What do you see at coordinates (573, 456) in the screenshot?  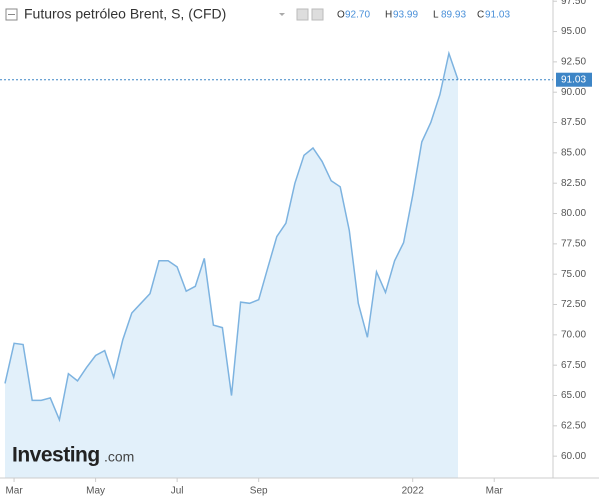 I see `y-tick-label: 60.00` at bounding box center [573, 456].